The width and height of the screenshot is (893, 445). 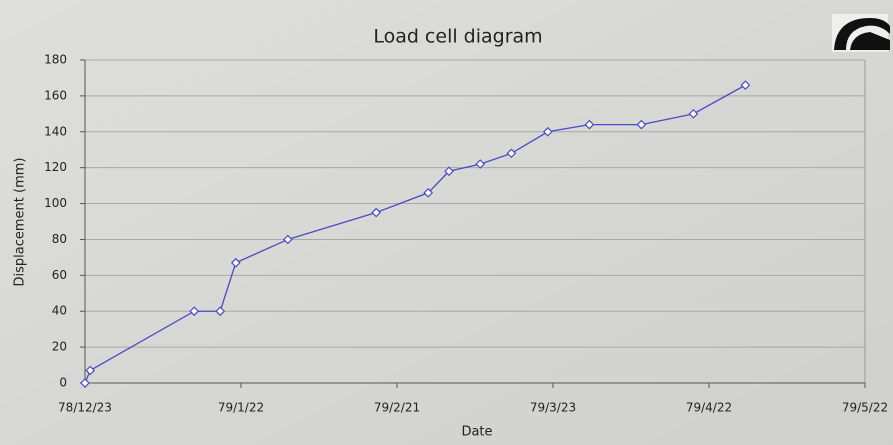 What do you see at coordinates (457, 37) in the screenshot?
I see `chart-title: Load cell diagram` at bounding box center [457, 37].